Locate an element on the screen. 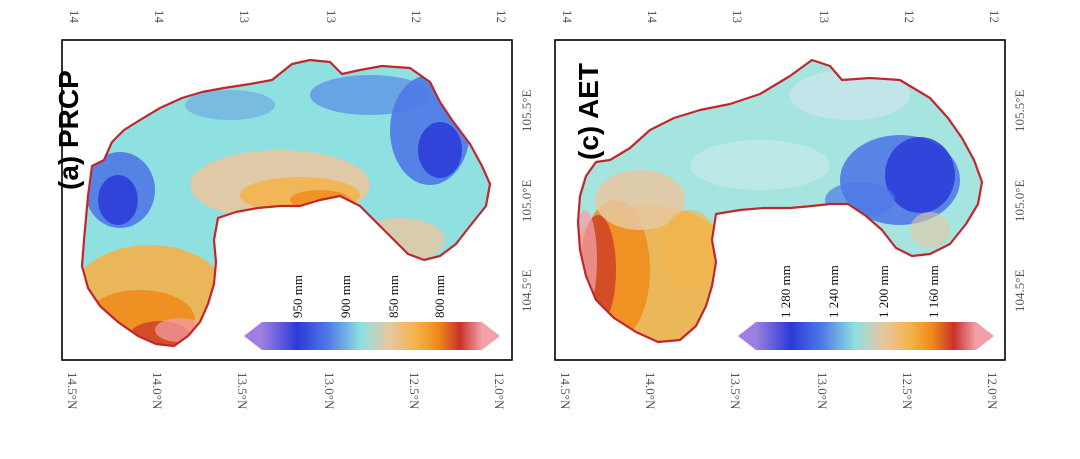 Image resolution: width=1080 pixels, height=459 pixels. top-tick-labels-aet: 14 14 13 13 12 12 is located at coordinates (781, 17).